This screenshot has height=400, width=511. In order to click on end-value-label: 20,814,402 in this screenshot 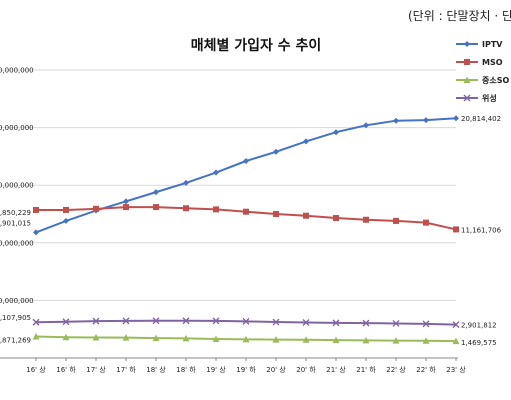, I will do `click(481, 119)`.